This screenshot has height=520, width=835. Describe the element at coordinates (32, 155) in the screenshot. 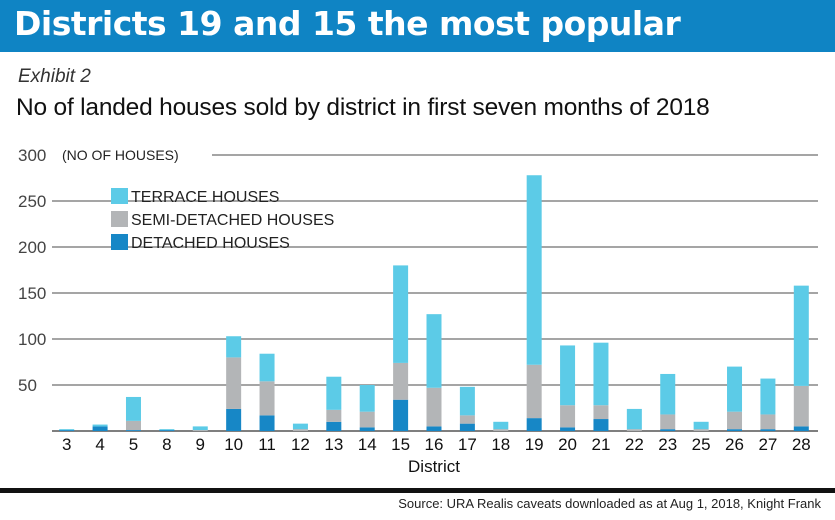

I see `y-tick-label: 300` at that location.